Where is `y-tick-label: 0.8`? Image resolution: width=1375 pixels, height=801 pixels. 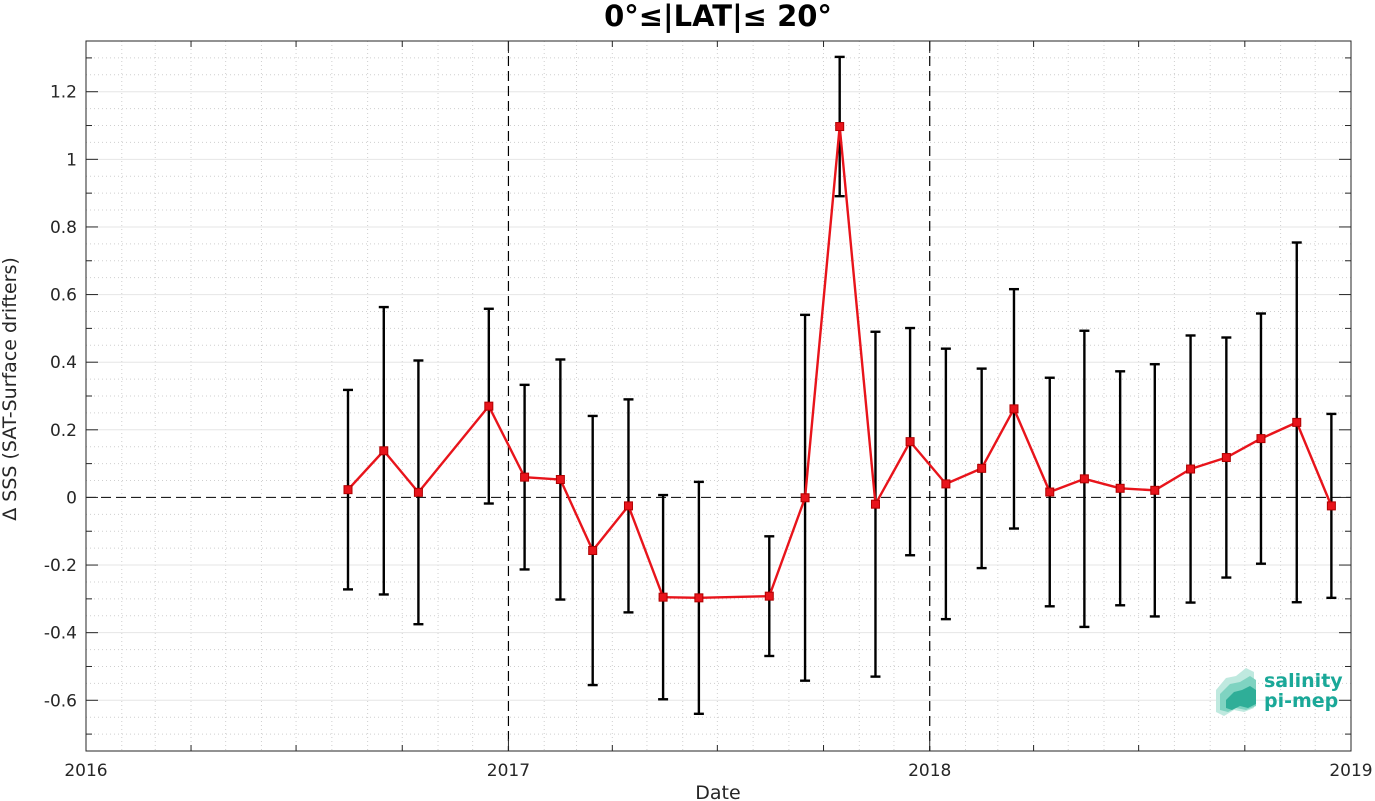
y-tick-label: 0.8 is located at coordinates (63, 228).